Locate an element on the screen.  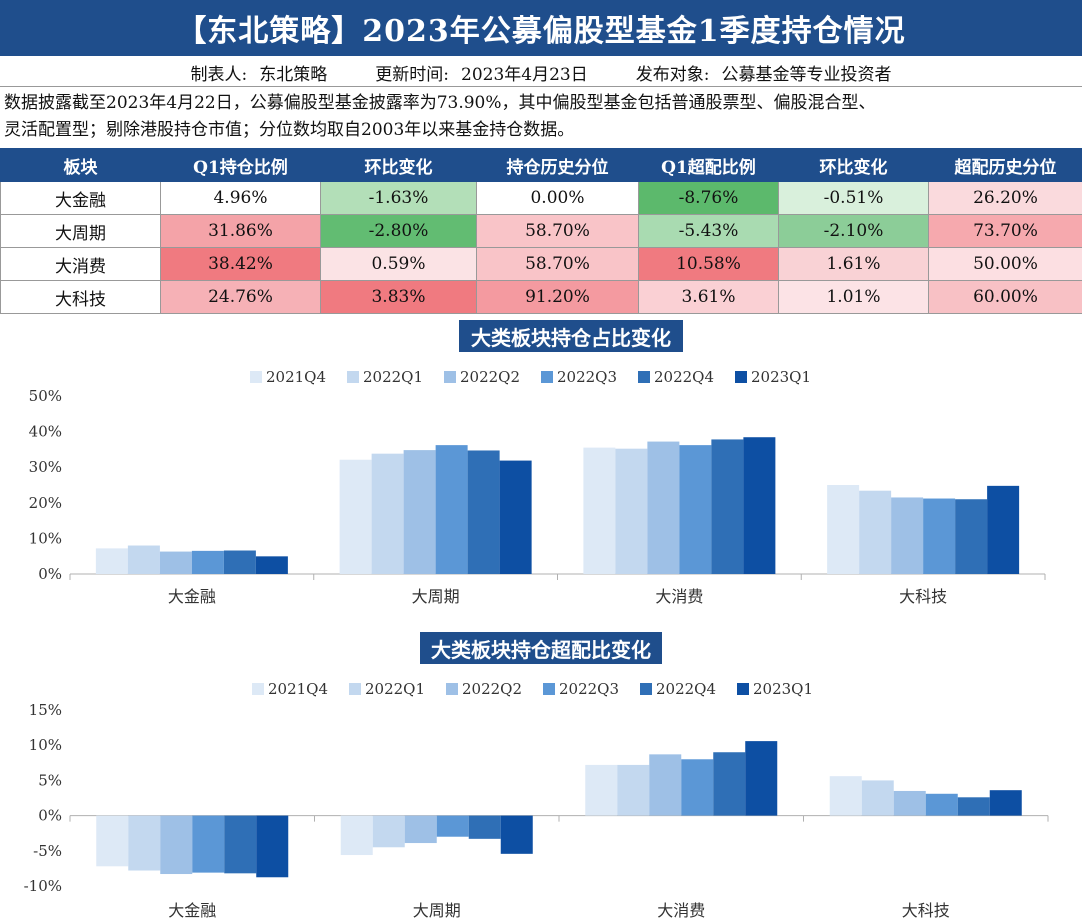
table-cell: 91.20% is located at coordinates (557, 297).